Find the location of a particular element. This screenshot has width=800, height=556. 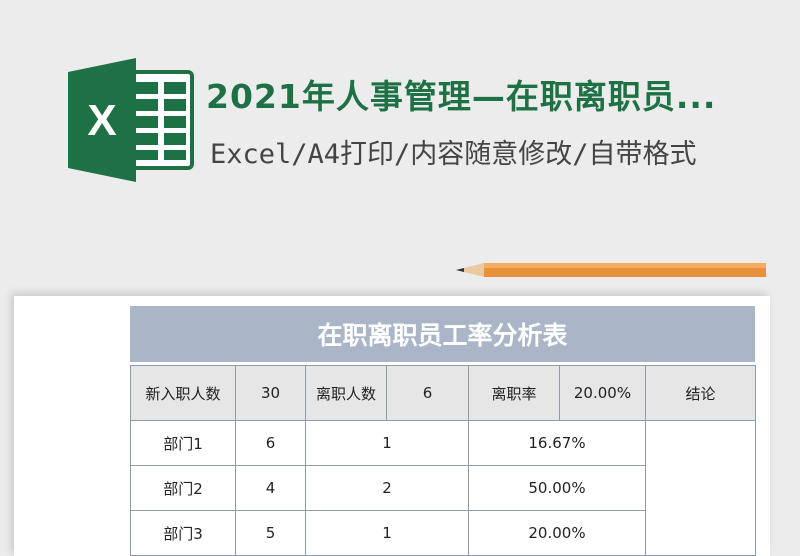

page-subtitle: Excel/A4打印/内容随意修改/自带格式 is located at coordinates (453, 154).